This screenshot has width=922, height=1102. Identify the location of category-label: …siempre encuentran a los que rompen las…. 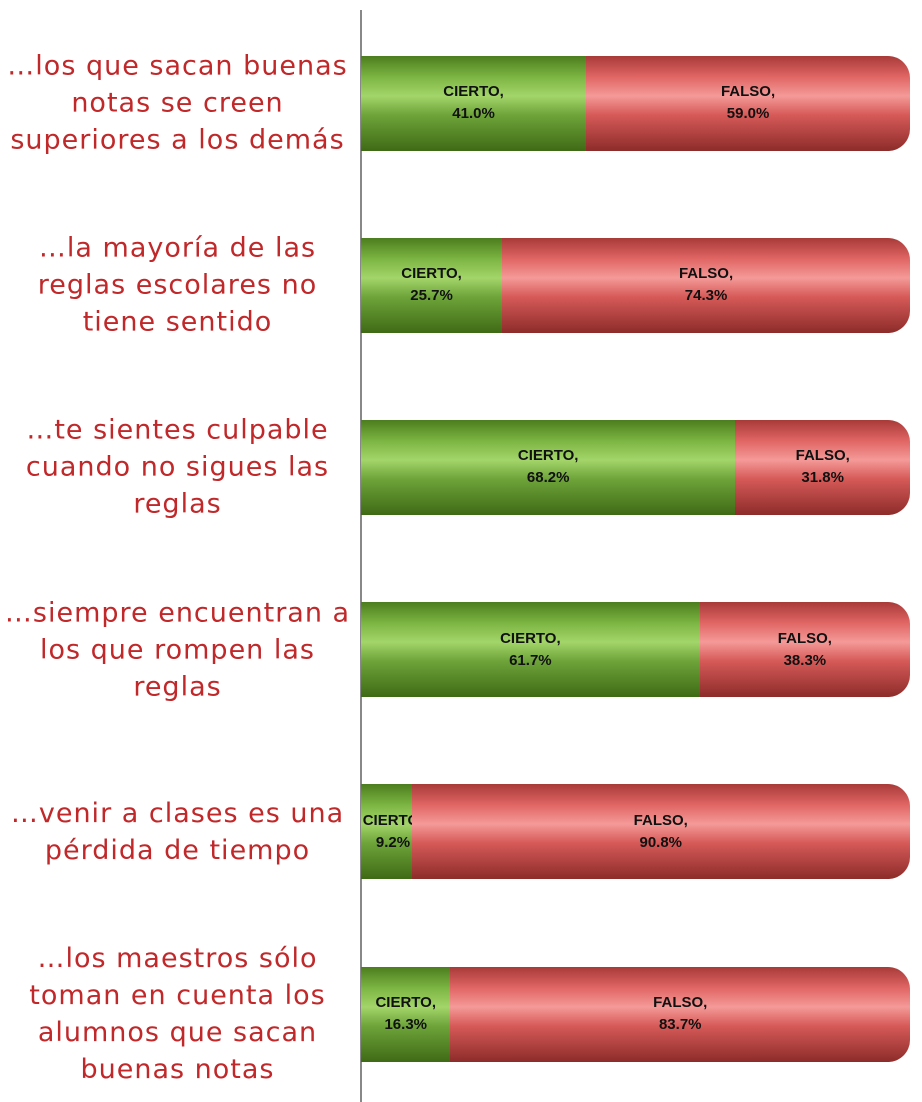
(177, 650).